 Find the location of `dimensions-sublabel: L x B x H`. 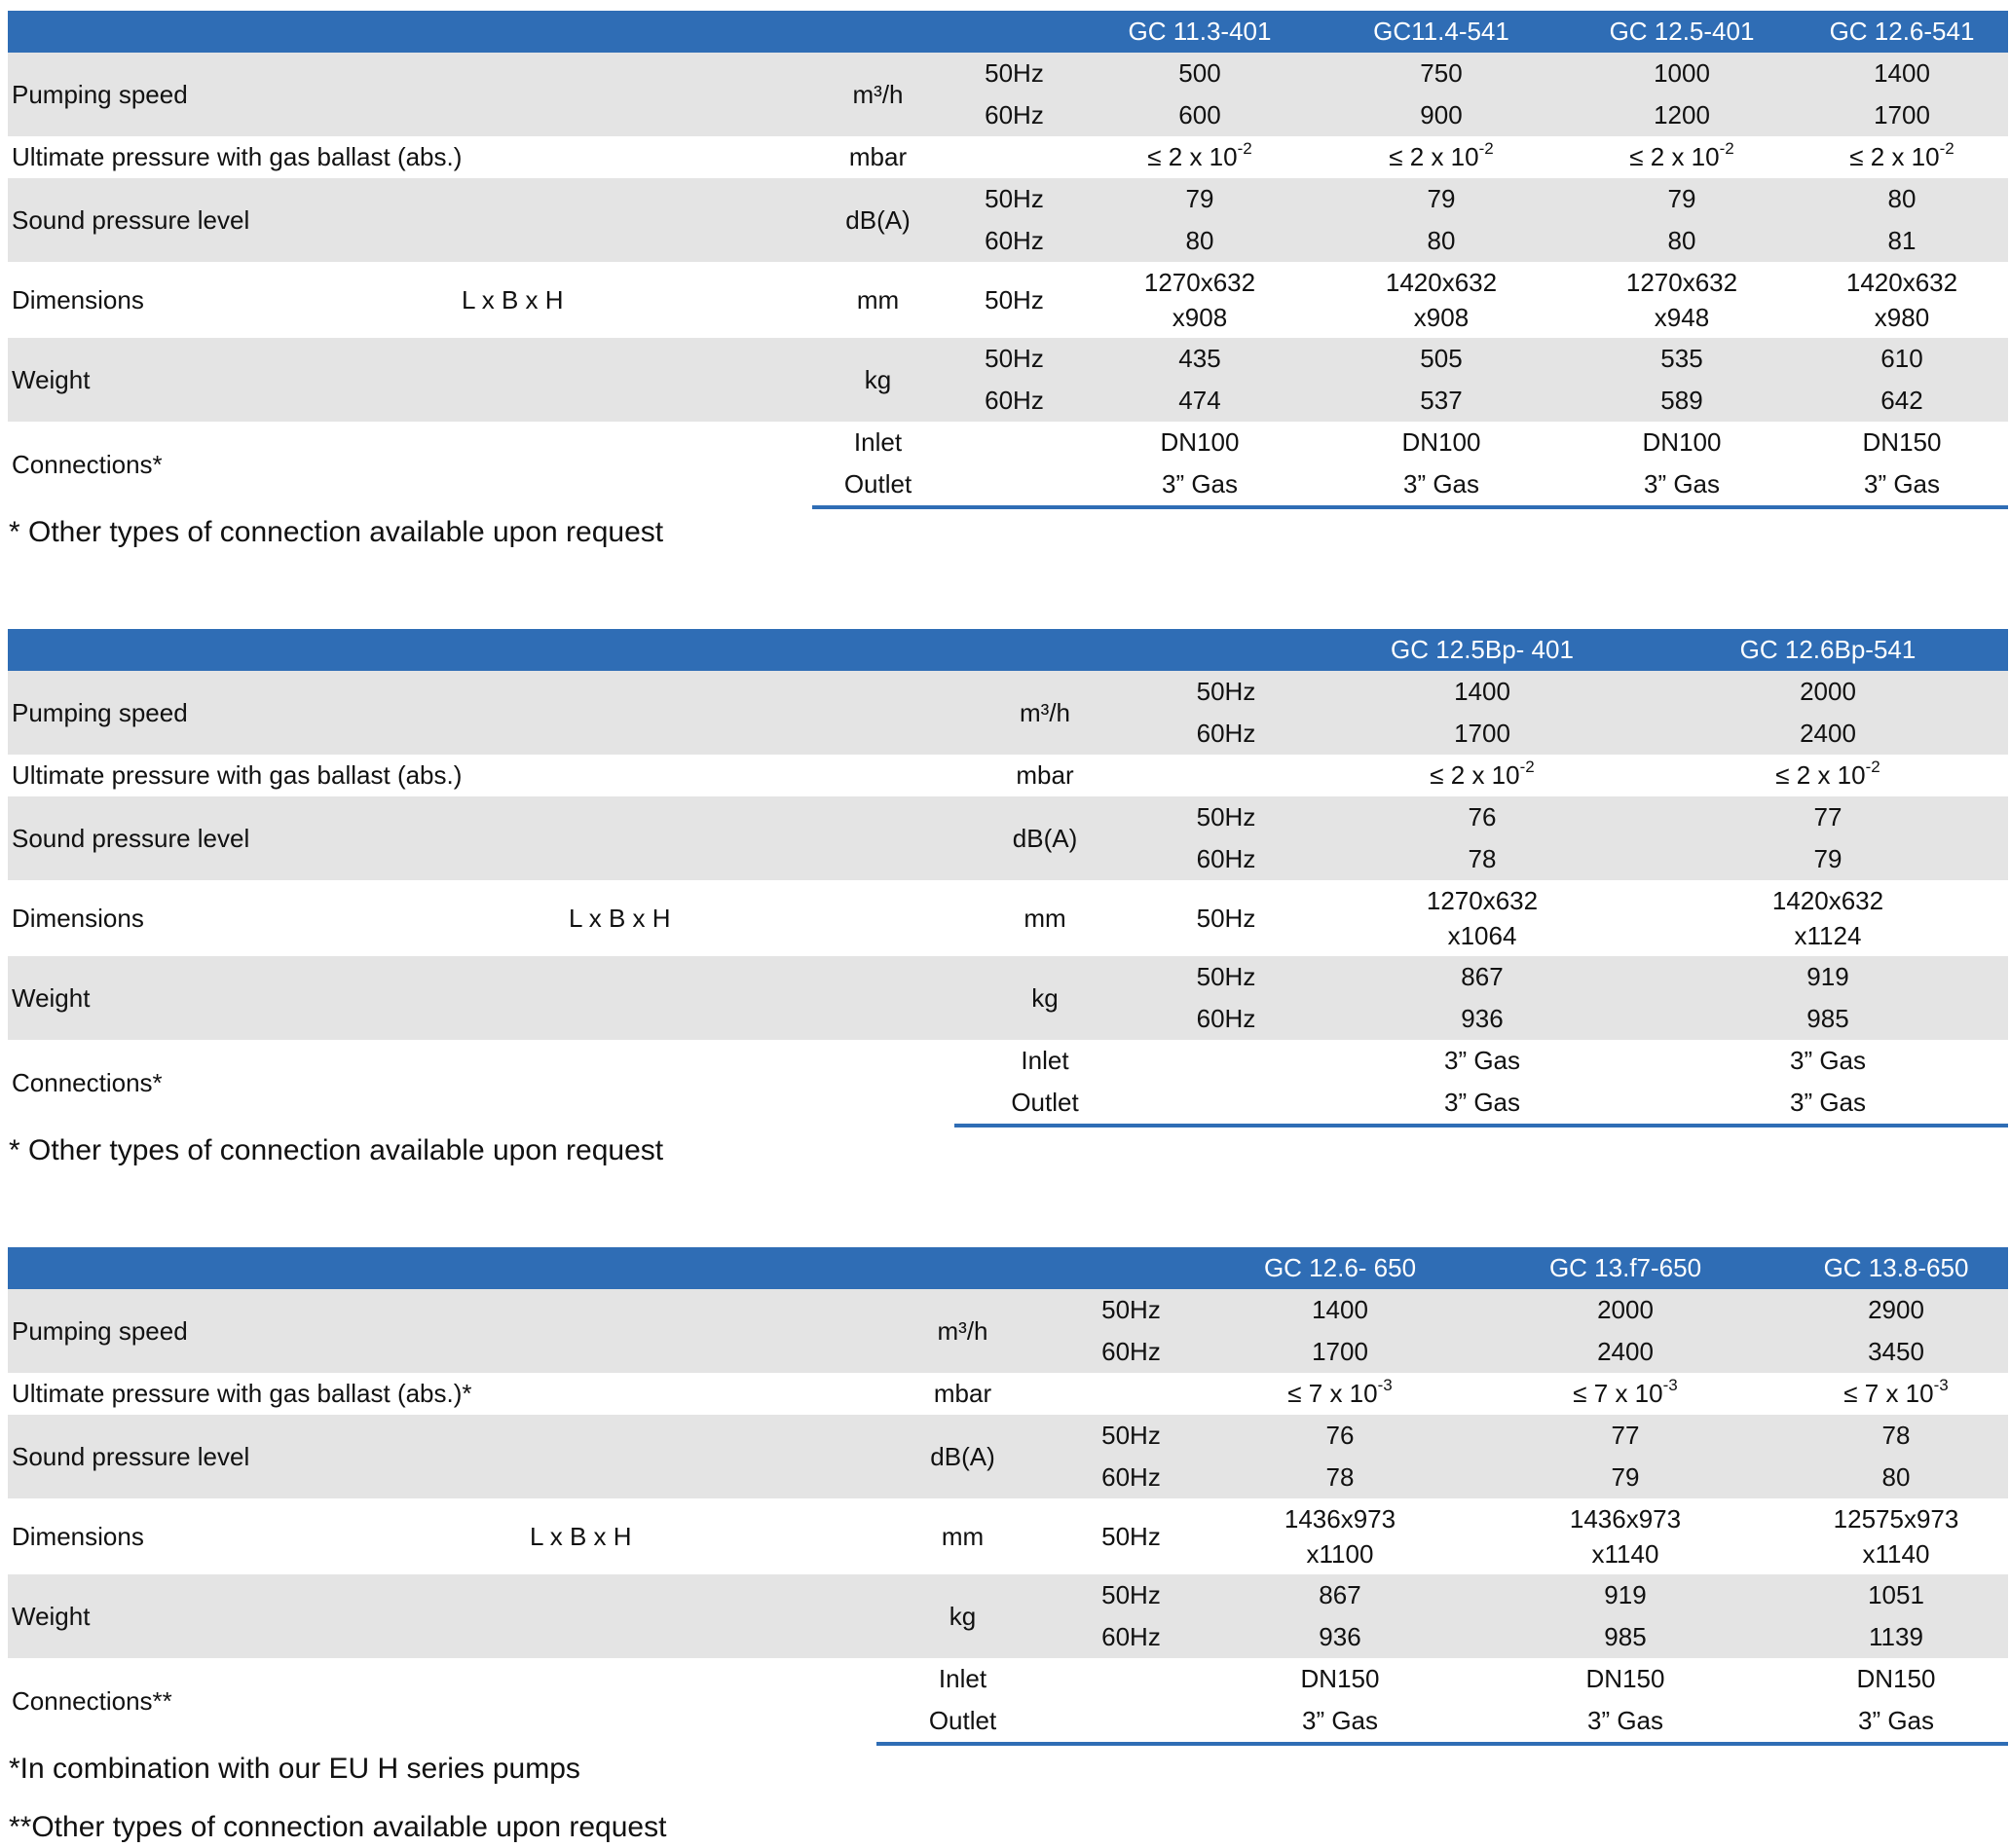

dimensions-sublabel: L x B x H is located at coordinates (747, 918).